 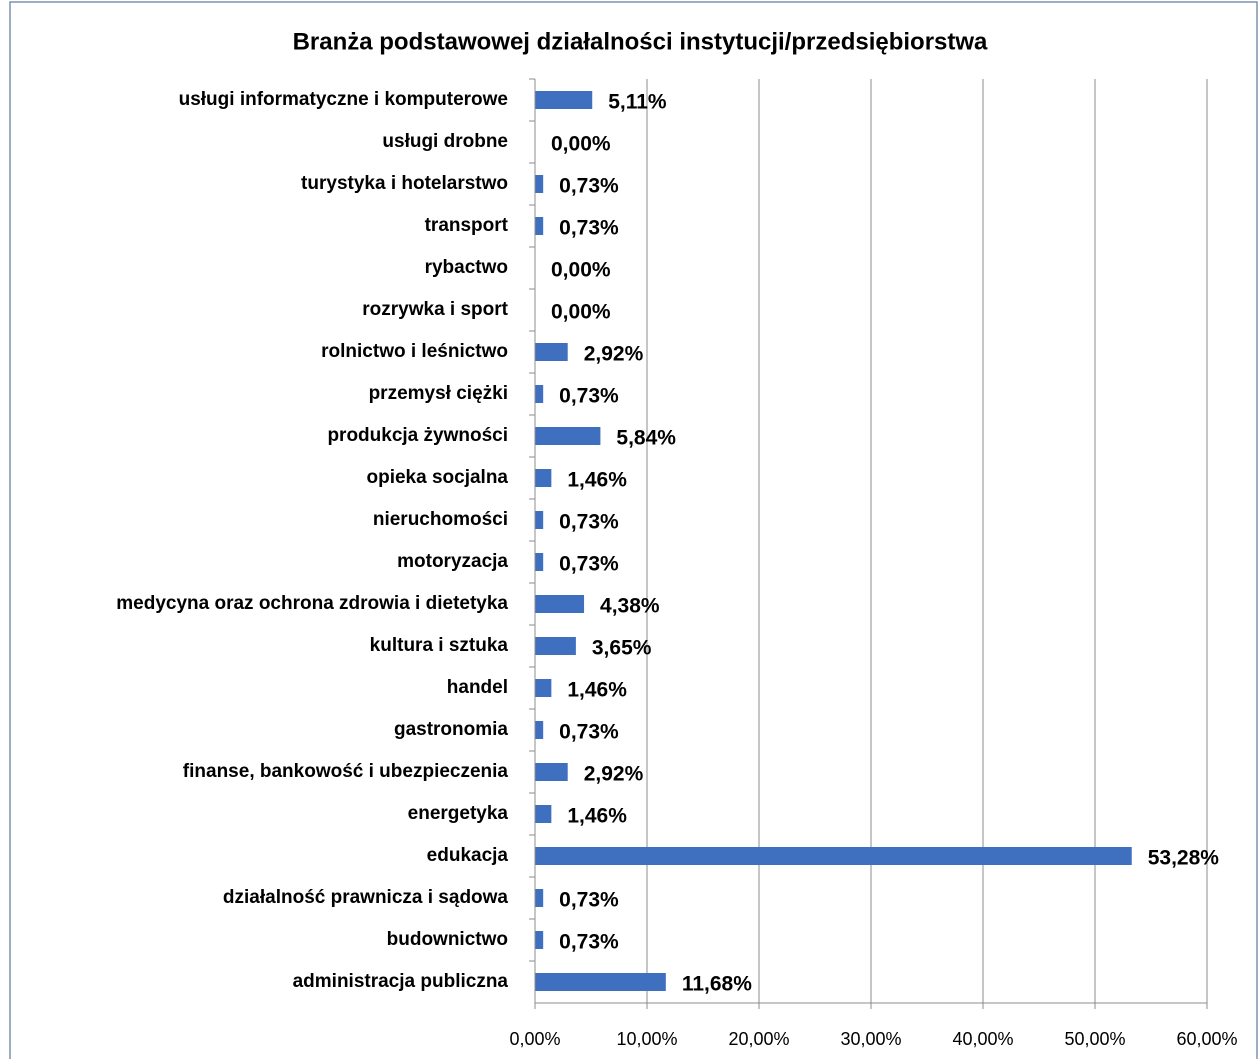 I want to click on value-label: 3,65%, so click(x=622, y=648).